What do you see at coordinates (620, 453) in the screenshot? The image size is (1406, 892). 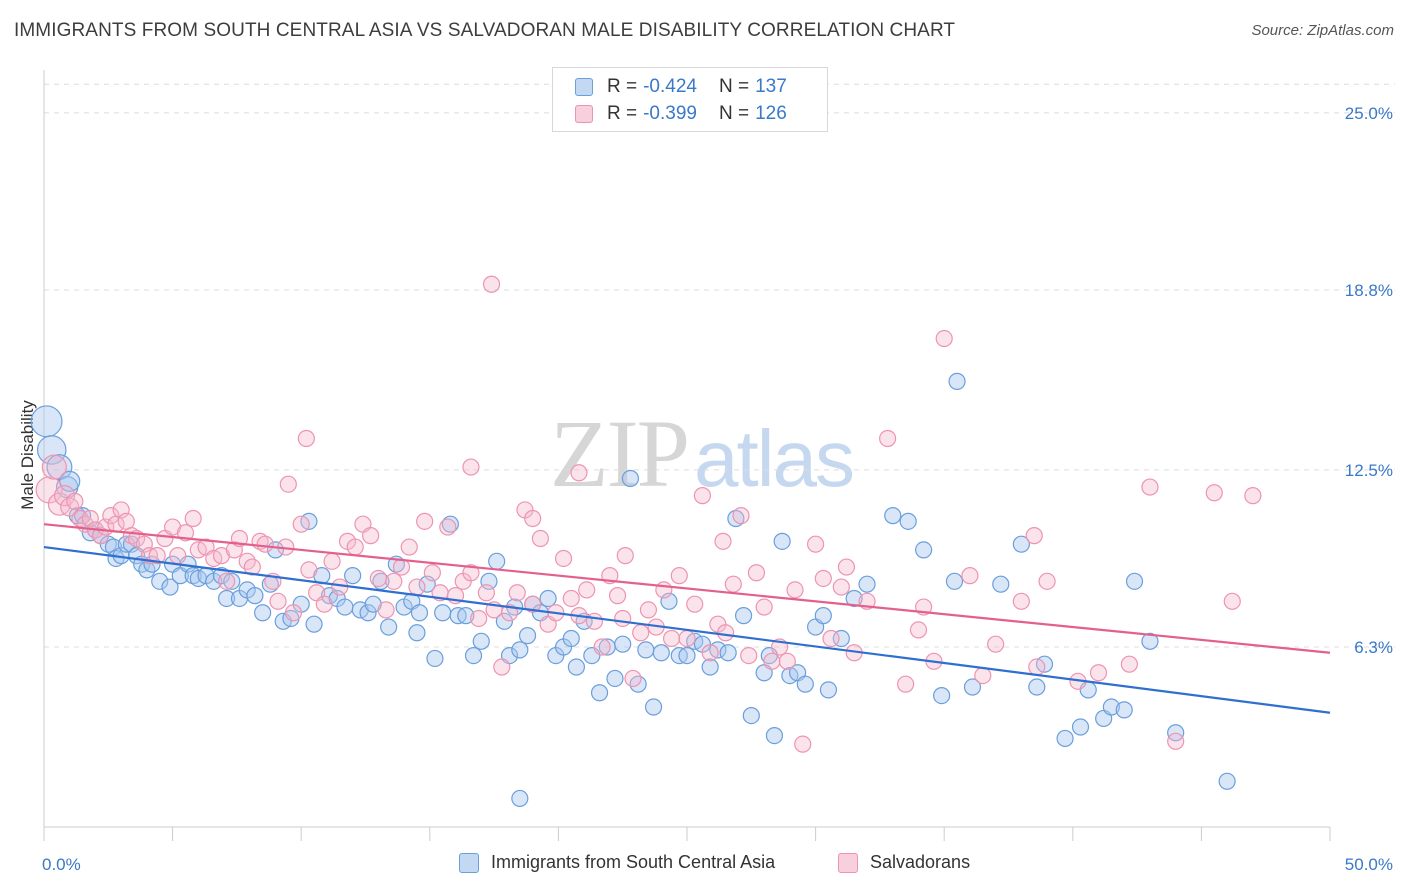 I see `watermark-zip: ZIP` at bounding box center [620, 453].